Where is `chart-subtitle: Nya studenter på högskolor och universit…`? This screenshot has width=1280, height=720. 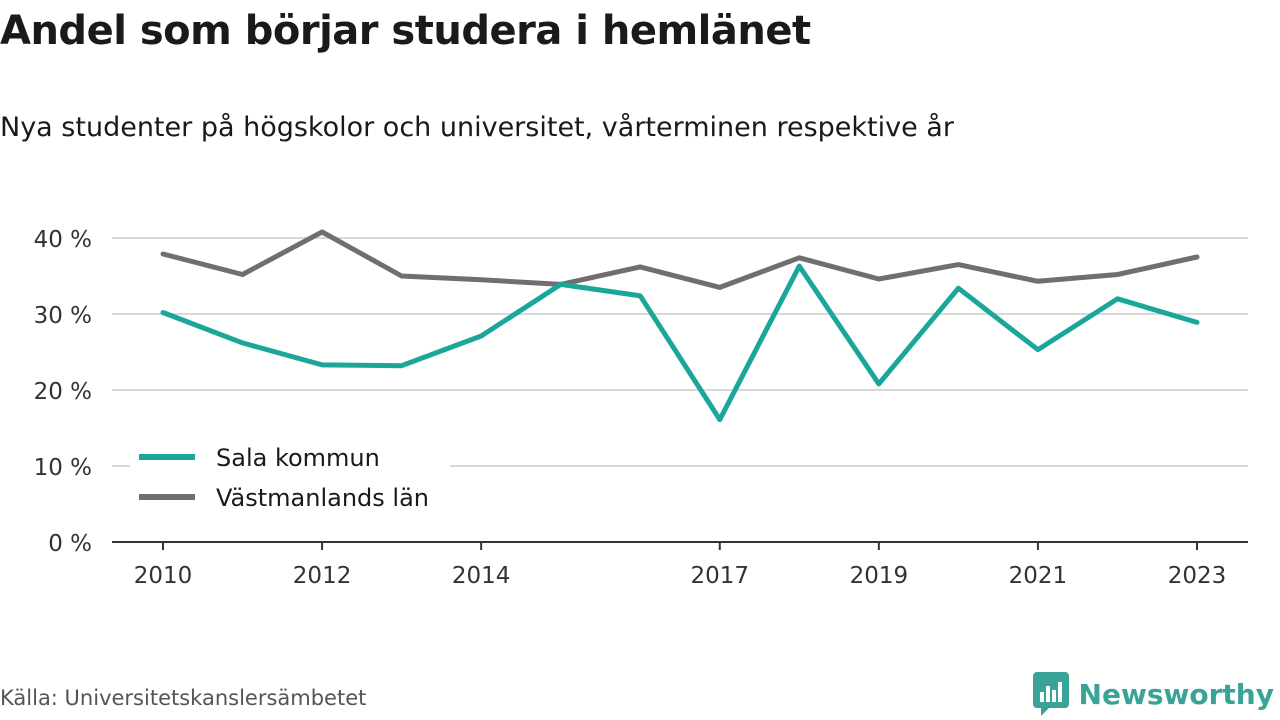 chart-subtitle: Nya studenter på högskolor och universit… is located at coordinates (477, 127).